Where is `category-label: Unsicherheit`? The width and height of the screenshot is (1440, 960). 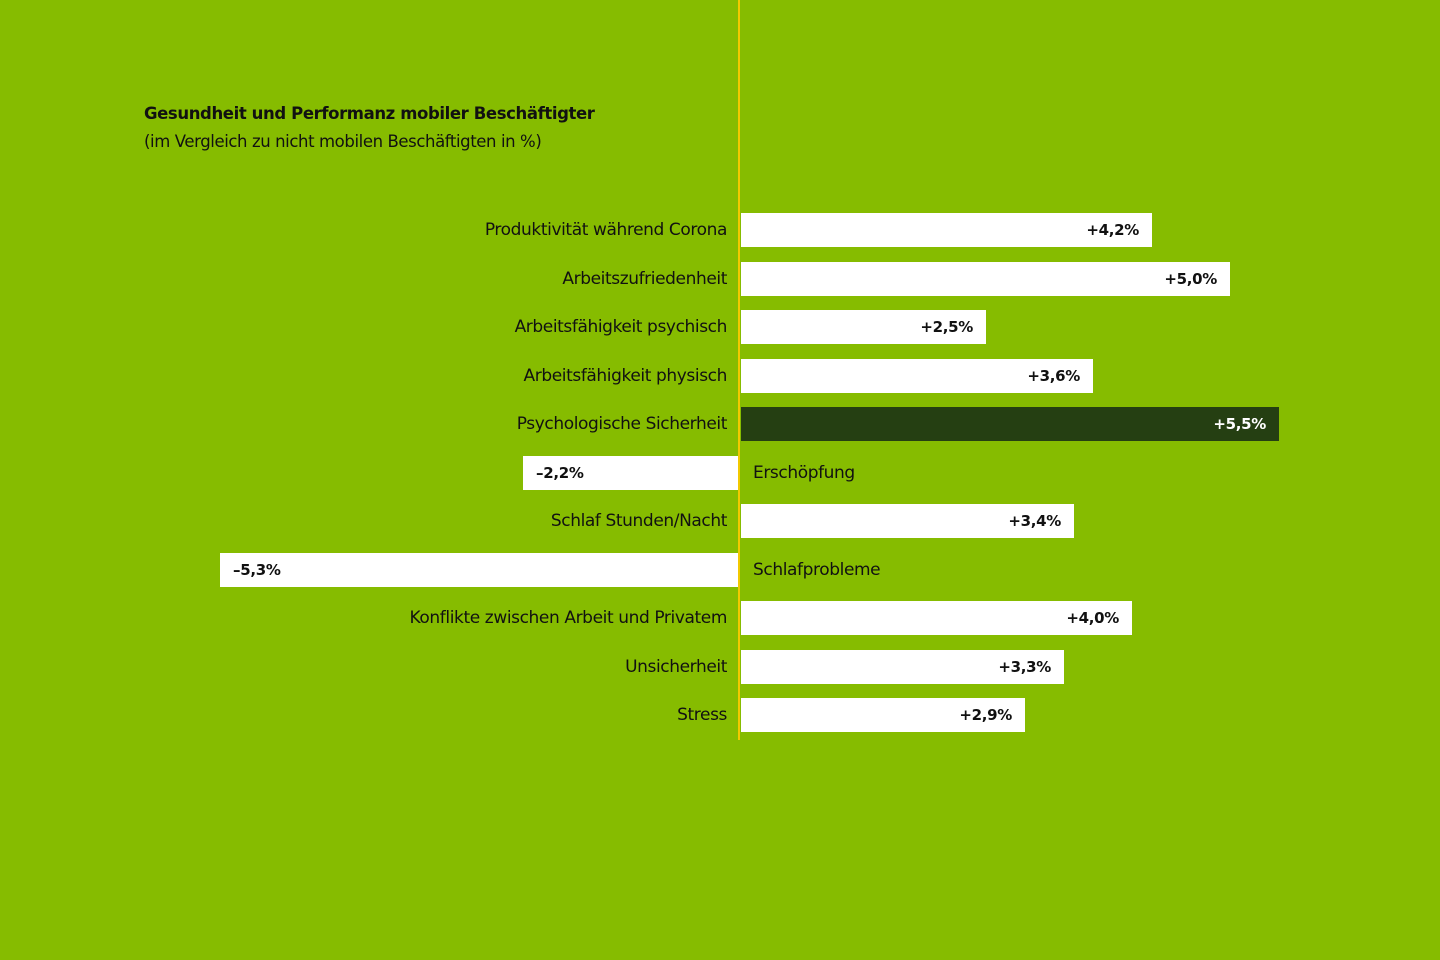 category-label: Unsicherheit is located at coordinates (676, 667).